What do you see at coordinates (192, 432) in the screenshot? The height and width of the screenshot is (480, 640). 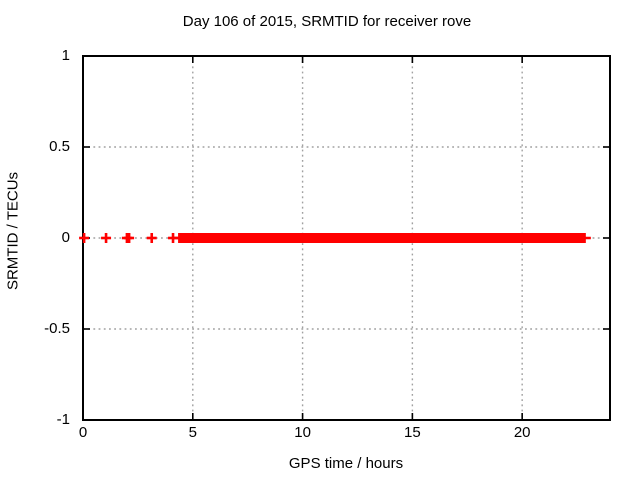 I see `x-tick-label: 5` at bounding box center [192, 432].